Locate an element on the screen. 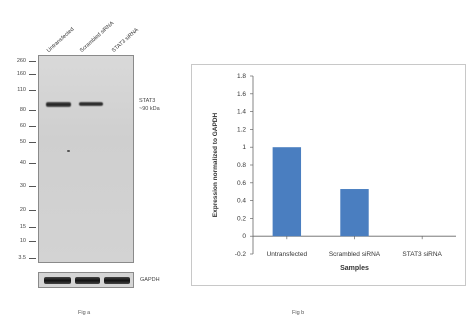  gapdh-label: GAPDH is located at coordinates (150, 280).